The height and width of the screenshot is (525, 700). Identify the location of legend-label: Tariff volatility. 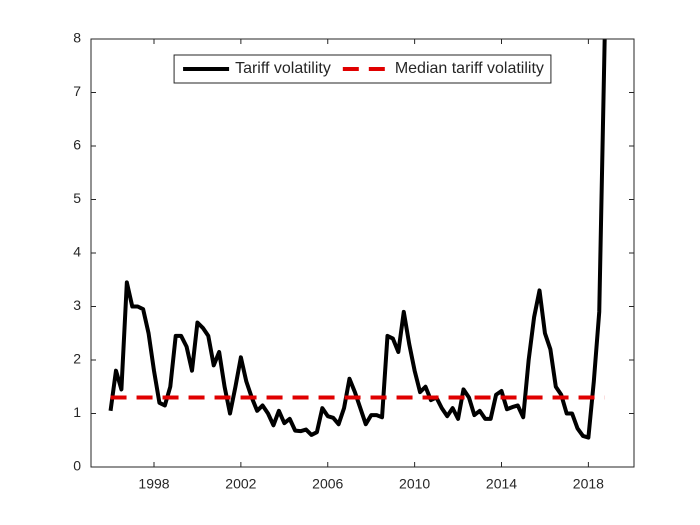
(283, 68).